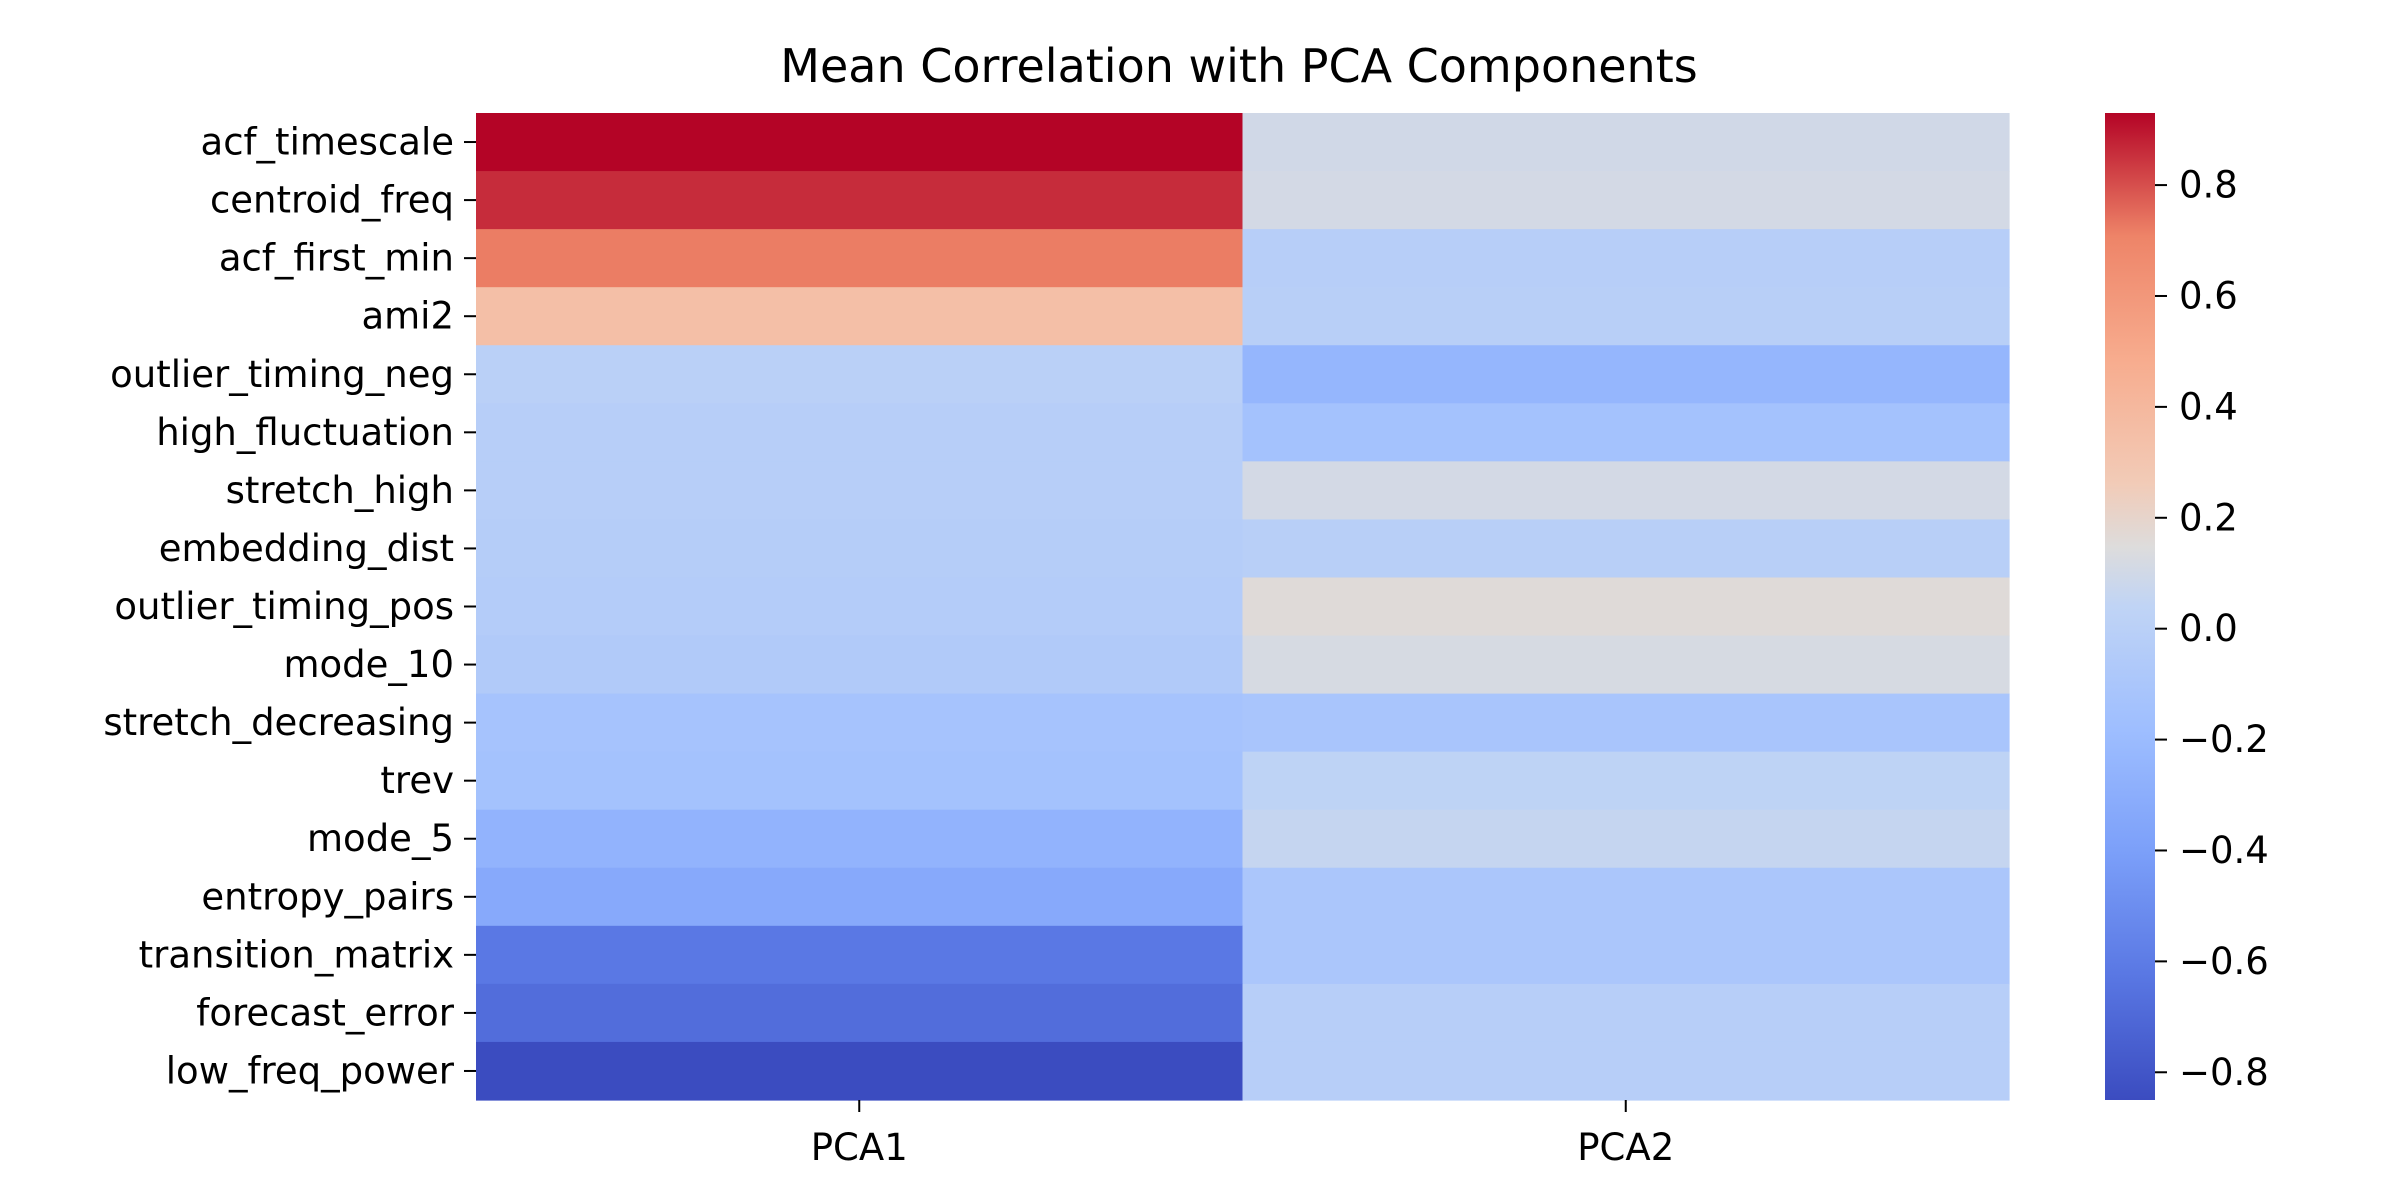 This screenshot has height=1200, width=2400. Describe the element at coordinates (407, 316) in the screenshot. I see `row-label: ami2` at that location.